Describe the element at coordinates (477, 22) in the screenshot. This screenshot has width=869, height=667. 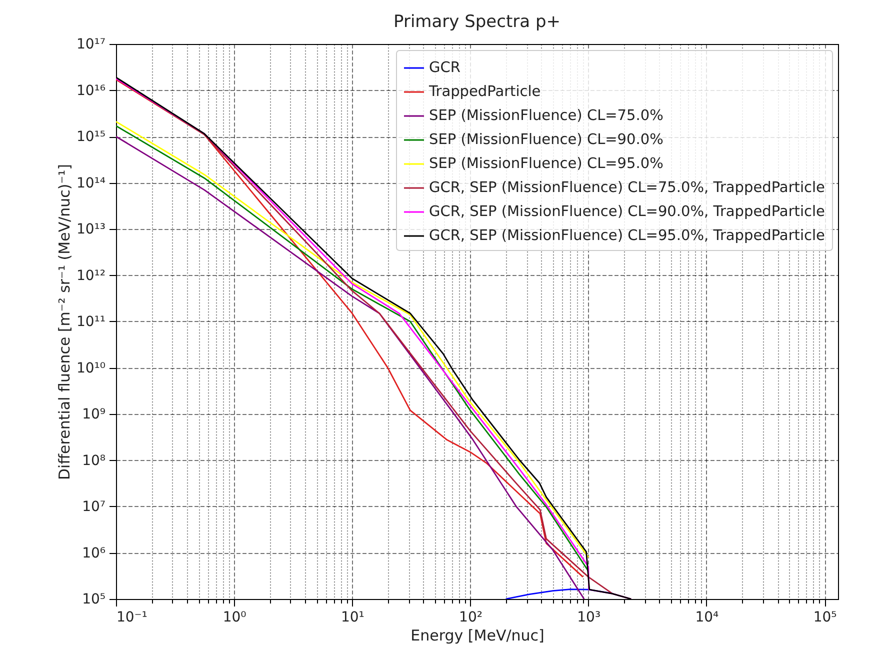
I see `chart-title: Primary Spectra p+` at that location.